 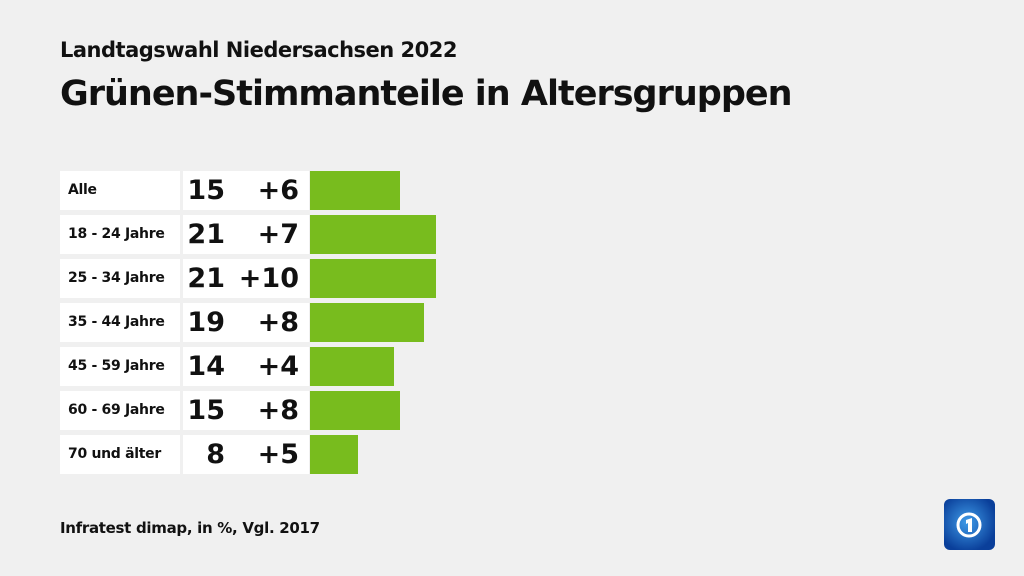 I want to click on category-label: 70 und älter, so click(x=120, y=454).